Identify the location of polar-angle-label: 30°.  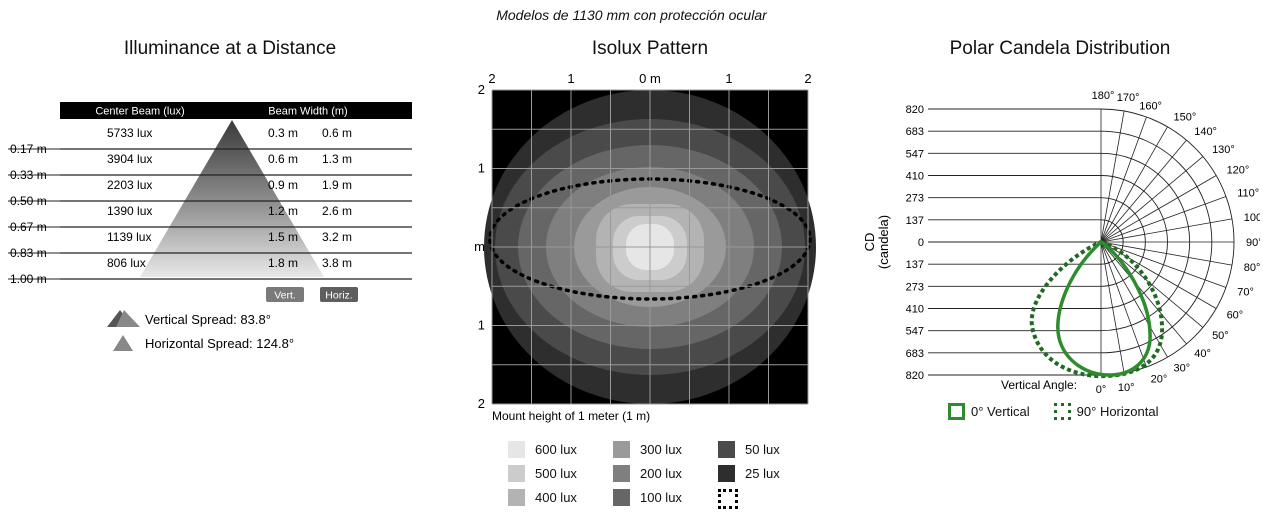
(1182, 369).